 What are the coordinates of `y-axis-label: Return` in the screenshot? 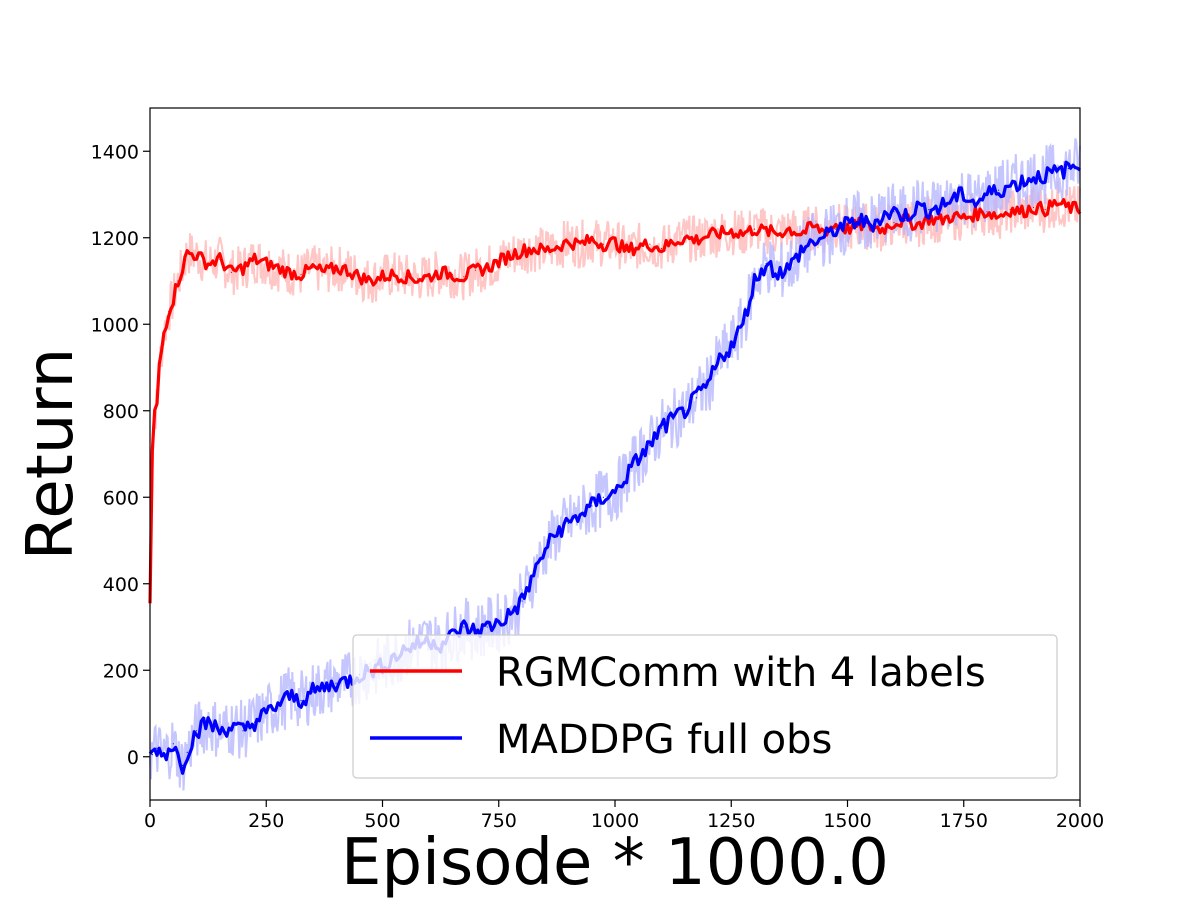 It's located at (51, 454).